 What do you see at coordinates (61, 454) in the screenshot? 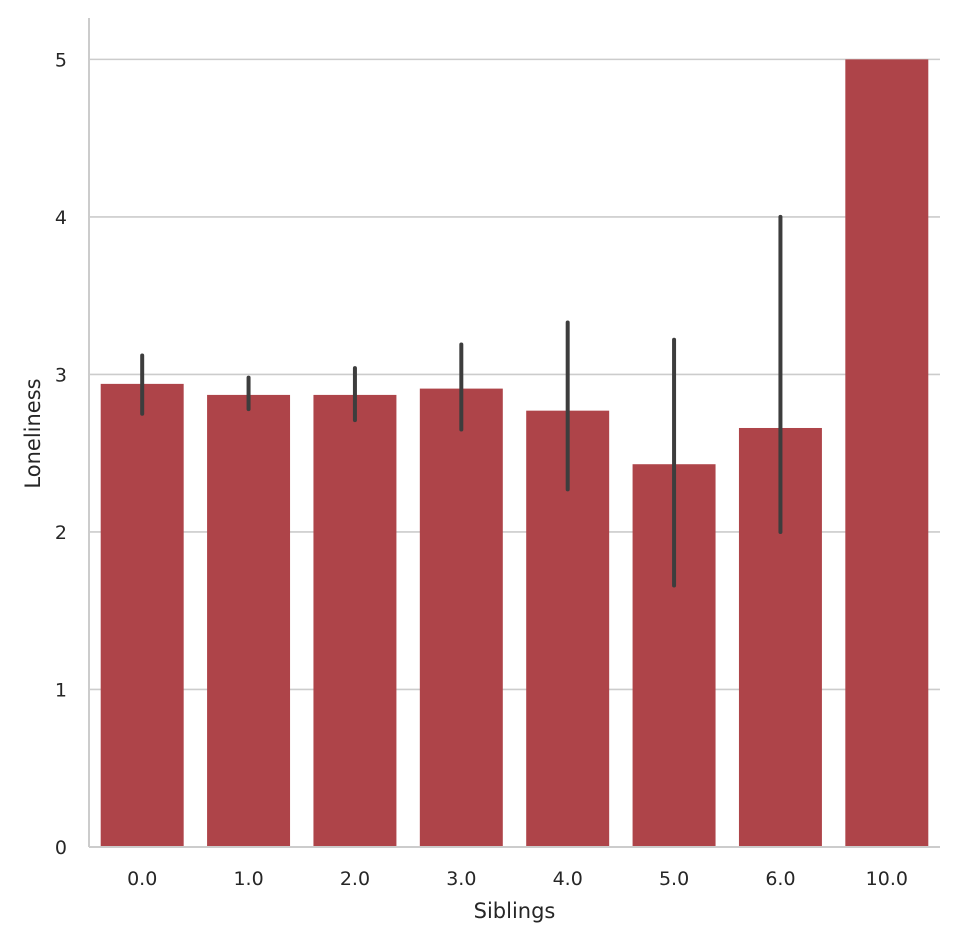
I see `y-tick-labels: 0 1 2 3 4 5` at bounding box center [61, 454].